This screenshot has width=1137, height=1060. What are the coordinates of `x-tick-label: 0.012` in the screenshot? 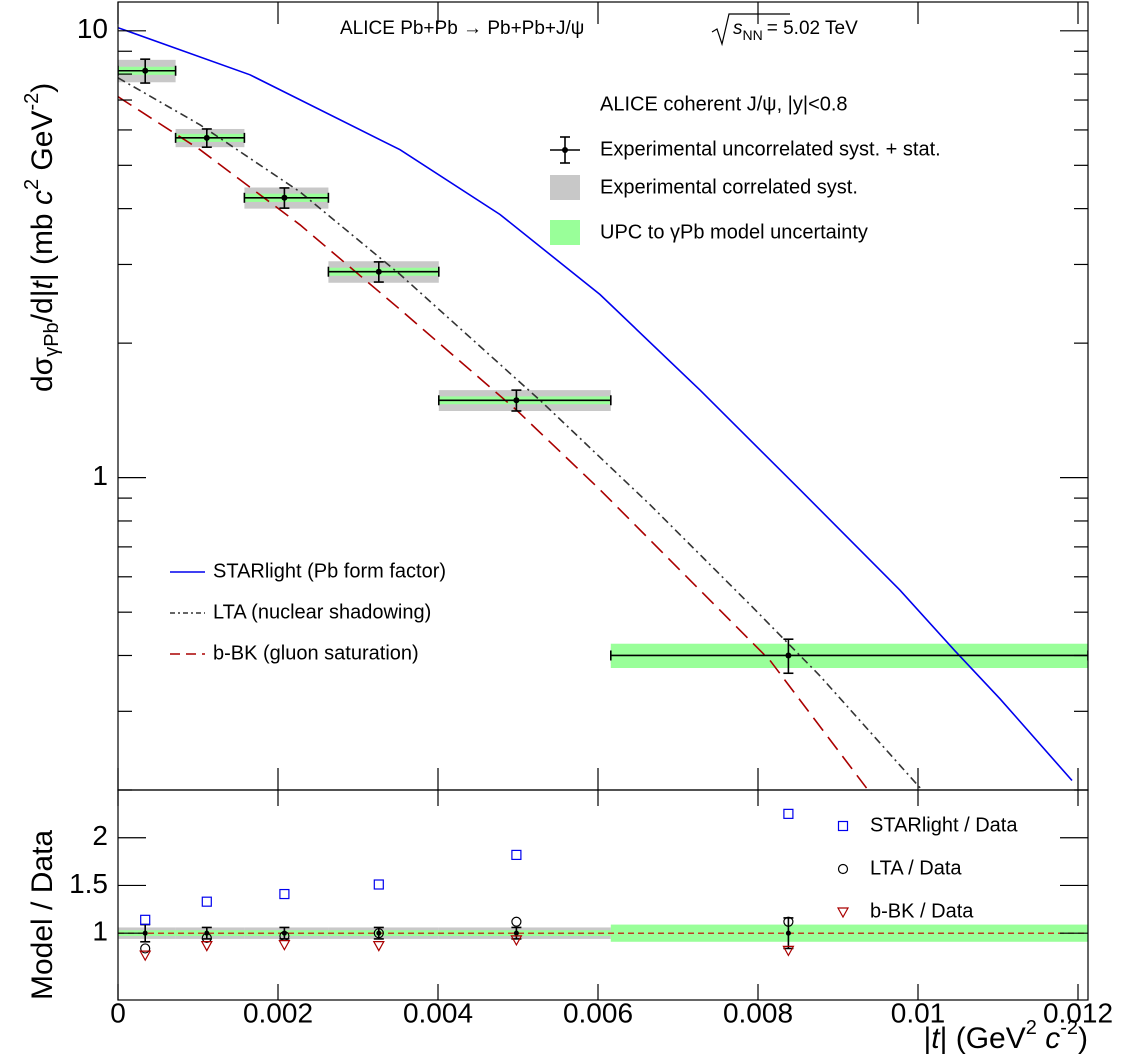 It's located at (1078, 1012).